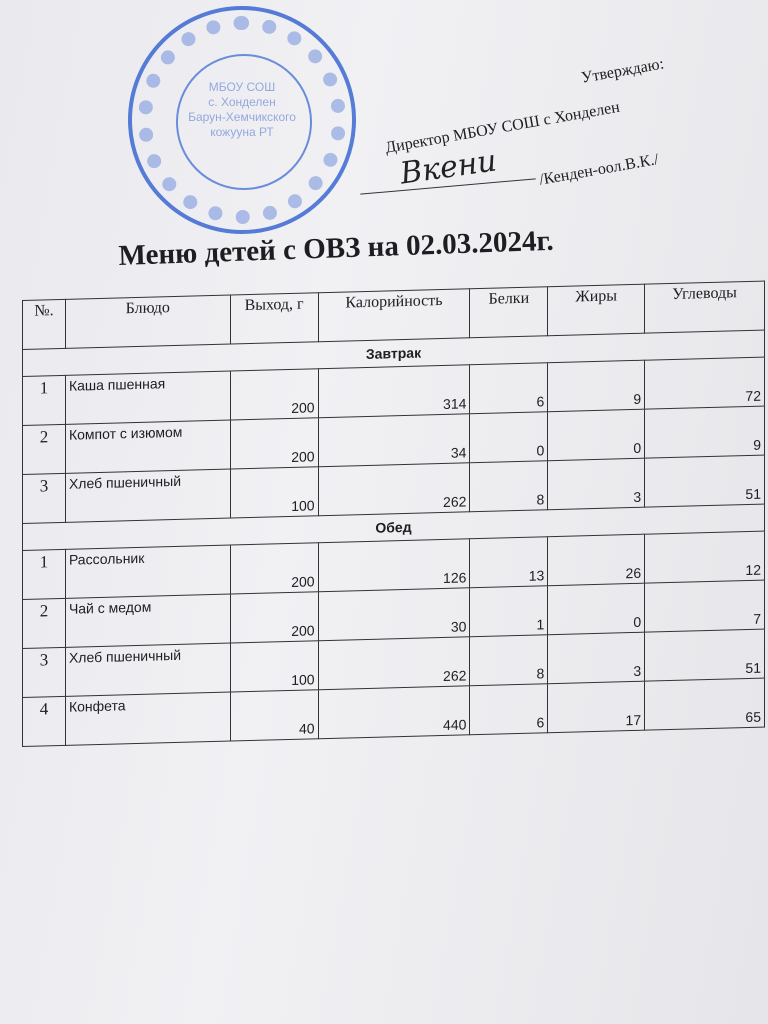 The image size is (768, 1024). Describe the element at coordinates (704, 704) in the screenshot. I see `carbs-cell: 65` at that location.